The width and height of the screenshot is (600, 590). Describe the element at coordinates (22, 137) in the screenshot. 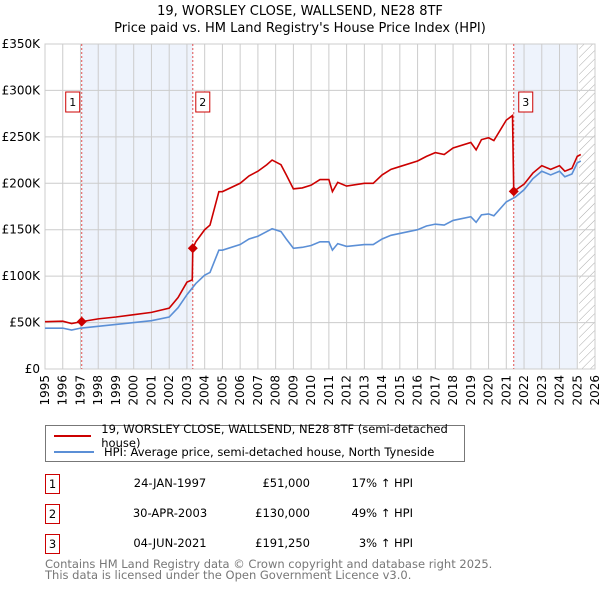

I see `y-tick-label: £250K` at that location.